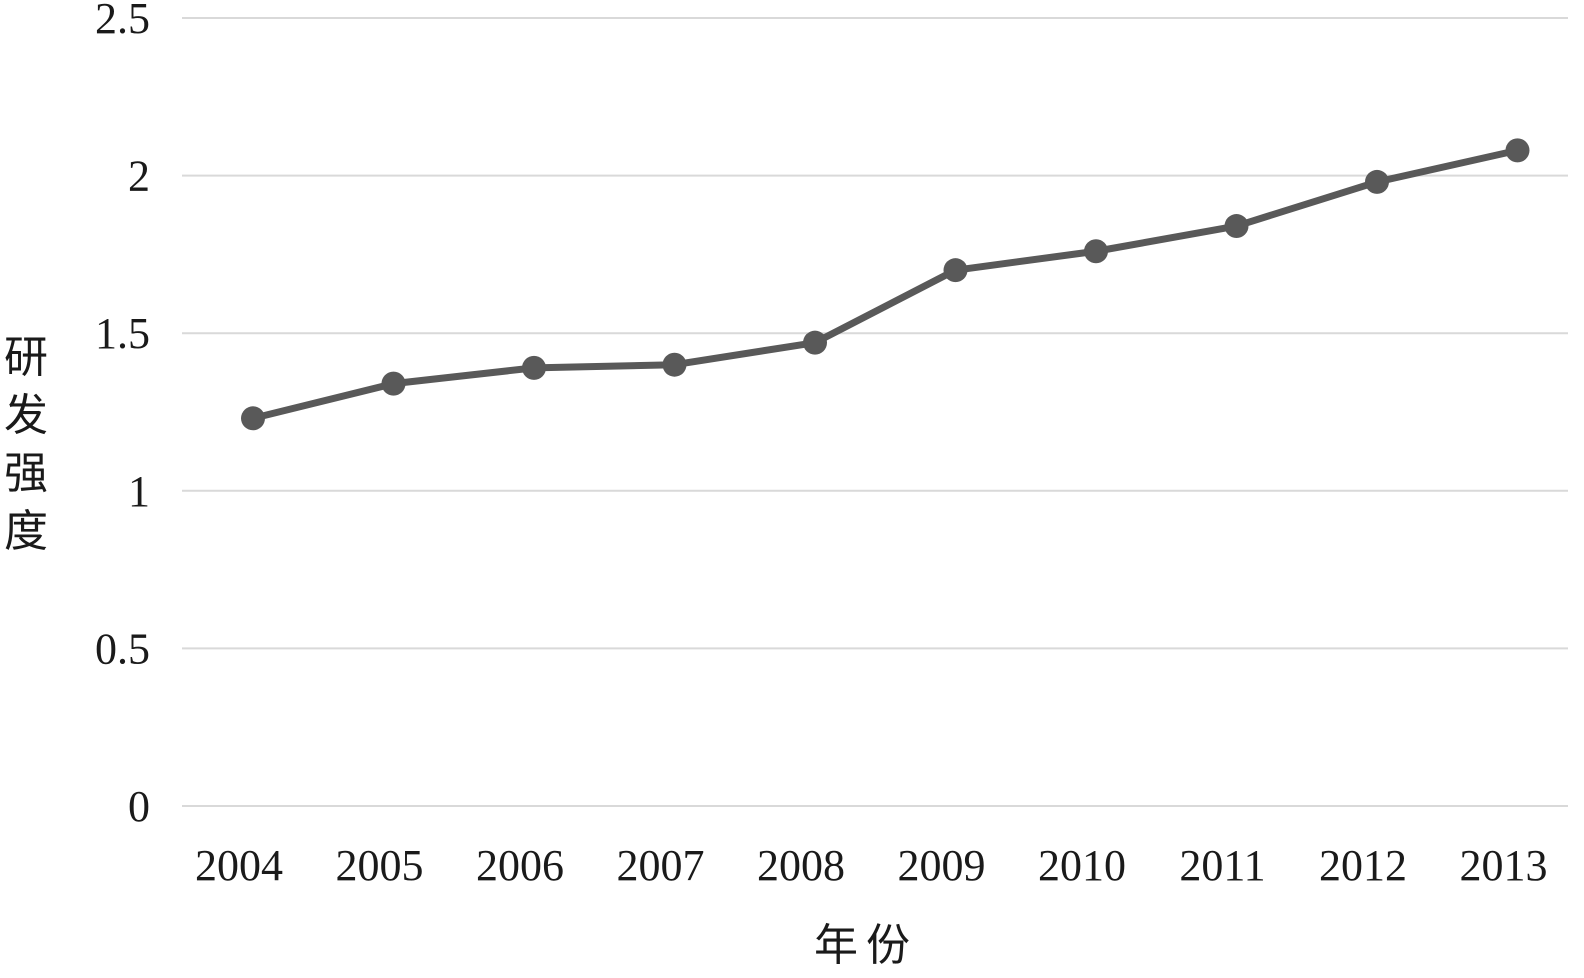 Image resolution: width=1584 pixels, height=978 pixels. Describe the element at coordinates (955, 270) in the screenshot. I see `data-point-2009` at that location.